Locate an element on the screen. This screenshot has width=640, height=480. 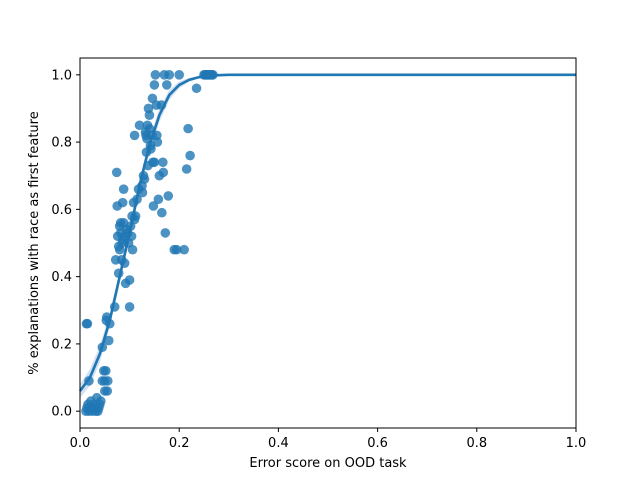
y-tick-label: 0.0 is located at coordinates (61, 412).